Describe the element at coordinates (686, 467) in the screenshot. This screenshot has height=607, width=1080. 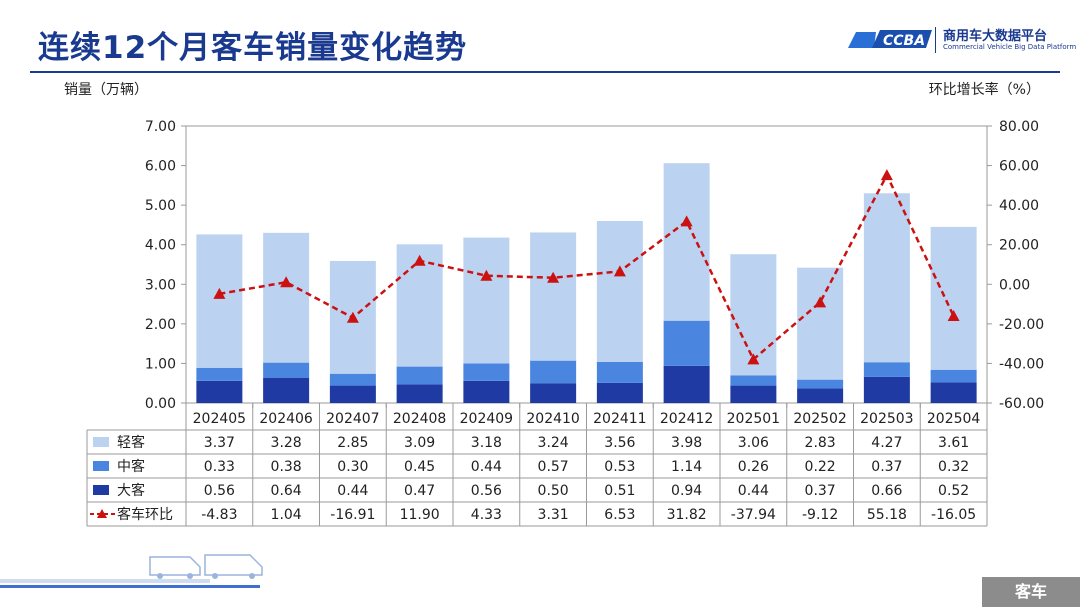
I see `table-cell: 1.14` at that location.